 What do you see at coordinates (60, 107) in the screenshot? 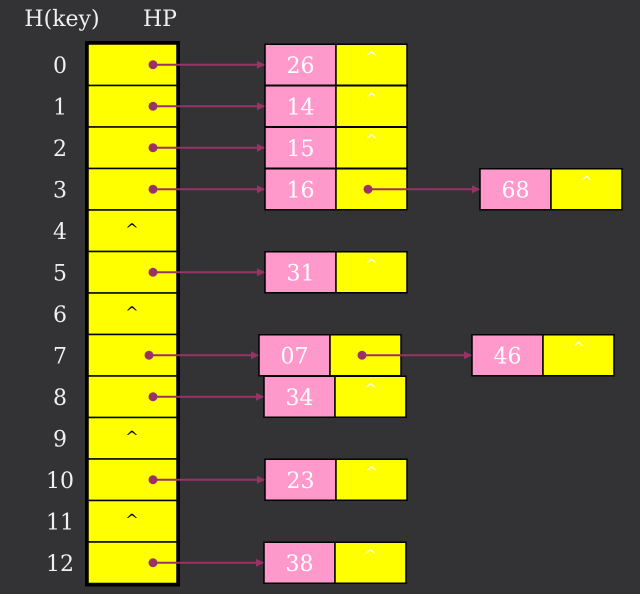
I see `bucket-index-label: 1` at bounding box center [60, 107].